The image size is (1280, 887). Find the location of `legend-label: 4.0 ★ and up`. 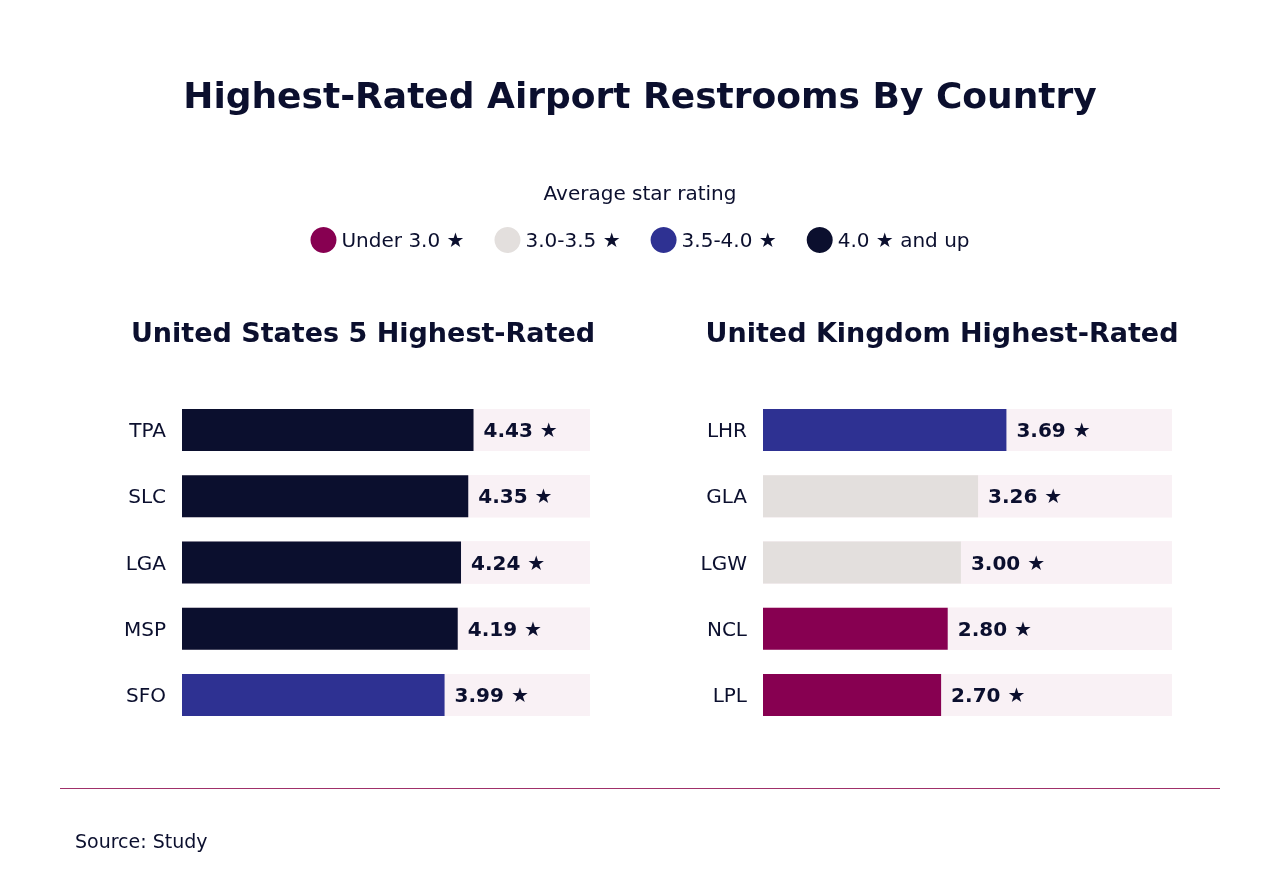

legend-label: 4.0 ★ and up is located at coordinates (903, 240).